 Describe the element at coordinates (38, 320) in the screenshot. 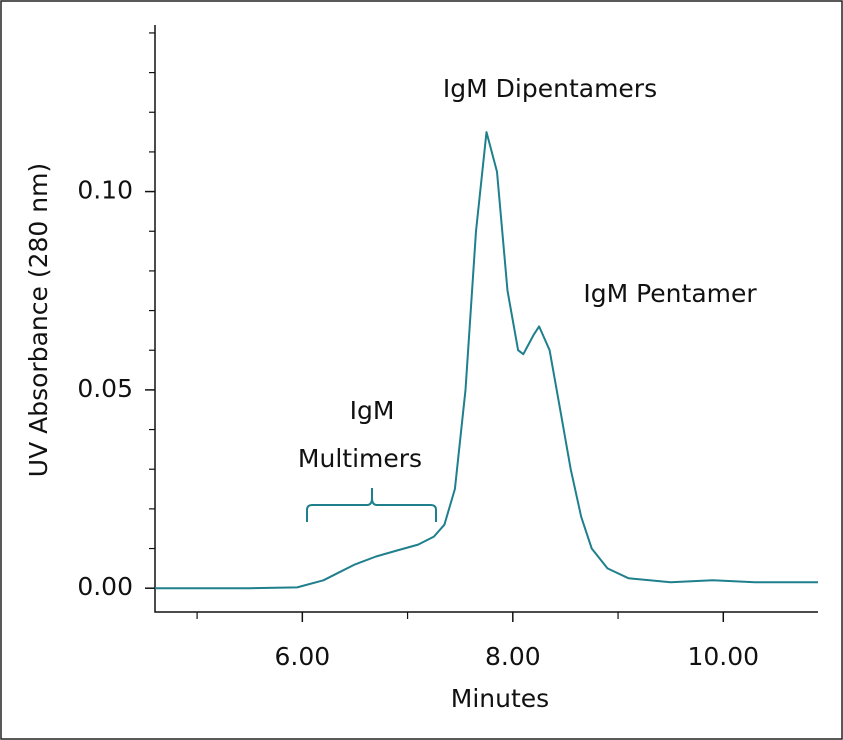

I see `y-axis-label: UV Absorbance (280 nm)` at that location.